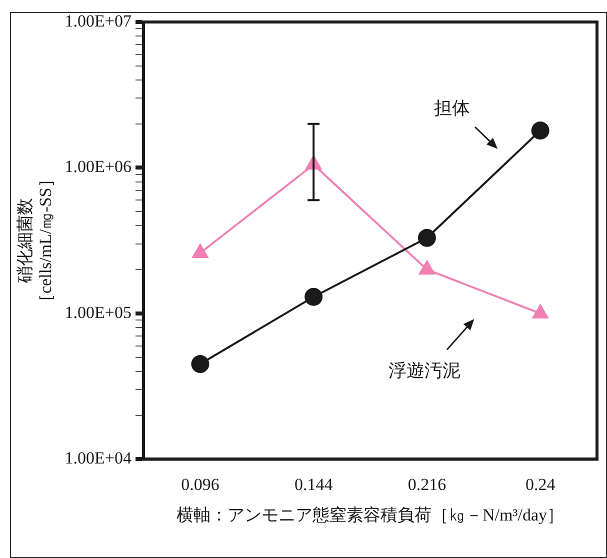 This screenshot has width=607, height=558. Describe the element at coordinates (370, 514) in the screenshot. I see `x-axis-title: 横軸：アンモニア態窒素容積負荷［㎏－N/m³/day］` at that location.